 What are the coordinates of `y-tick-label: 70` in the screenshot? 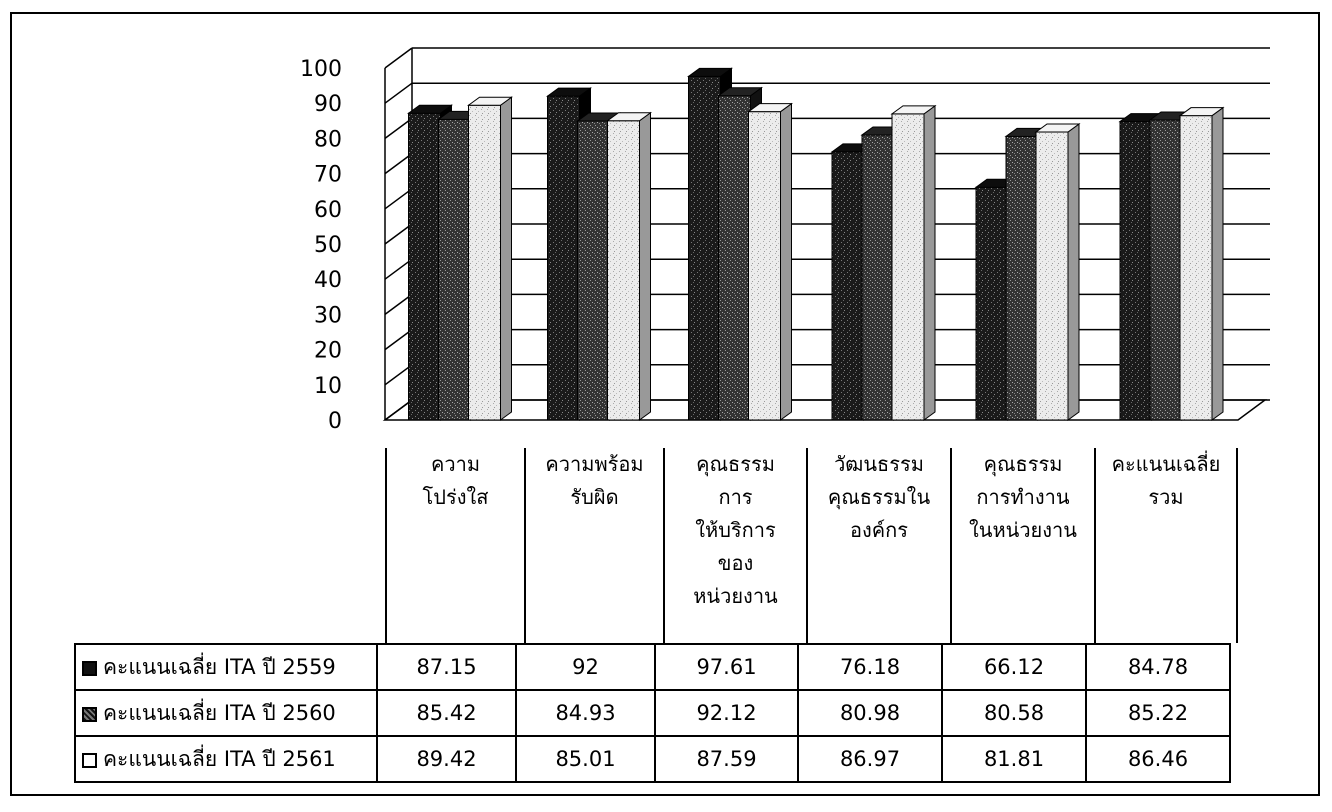 It's located at (328, 175).